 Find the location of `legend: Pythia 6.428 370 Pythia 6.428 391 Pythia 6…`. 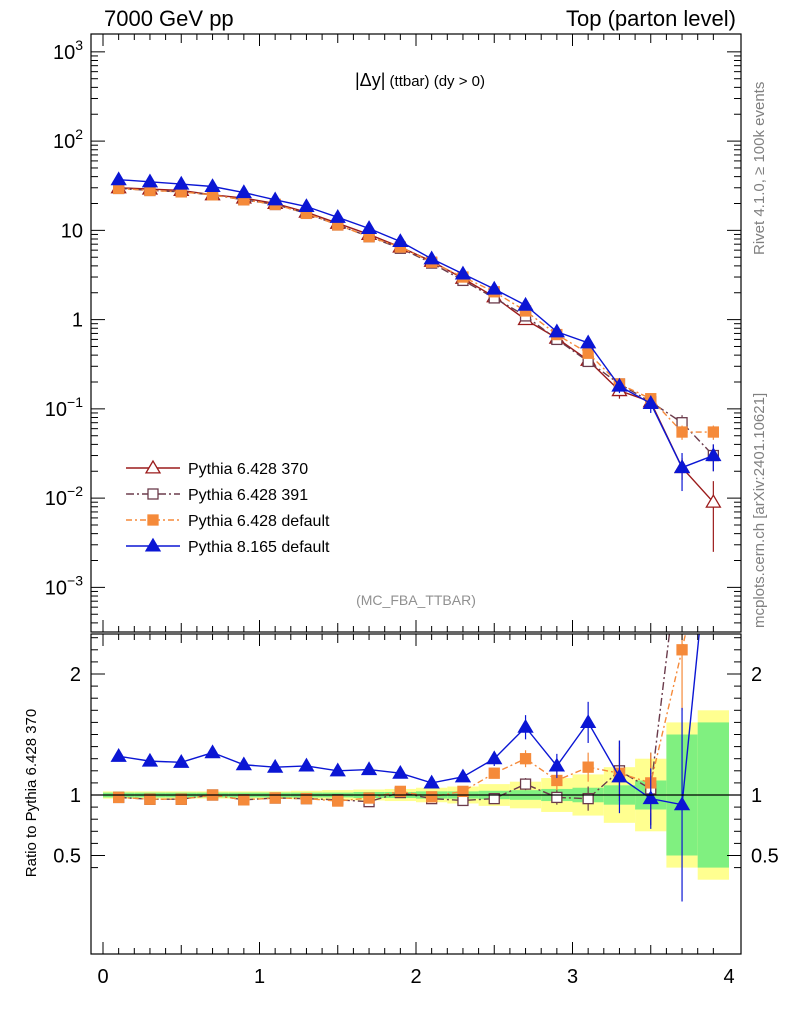

legend: Pythia 6.428 370 Pythia 6.428 391 Pythia 6… is located at coordinates (228, 507).